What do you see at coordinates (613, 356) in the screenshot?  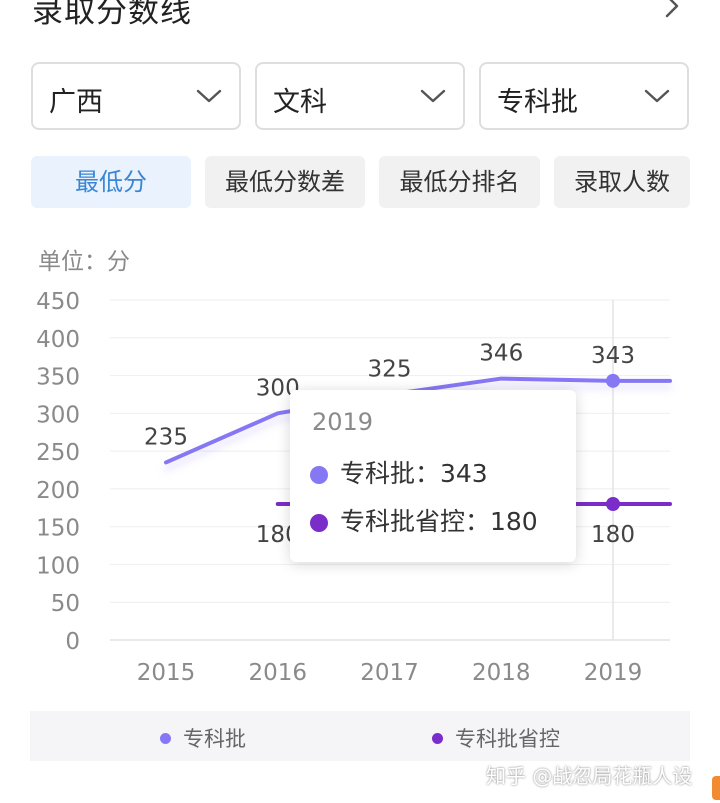 I see `data-label: 343` at bounding box center [613, 356].